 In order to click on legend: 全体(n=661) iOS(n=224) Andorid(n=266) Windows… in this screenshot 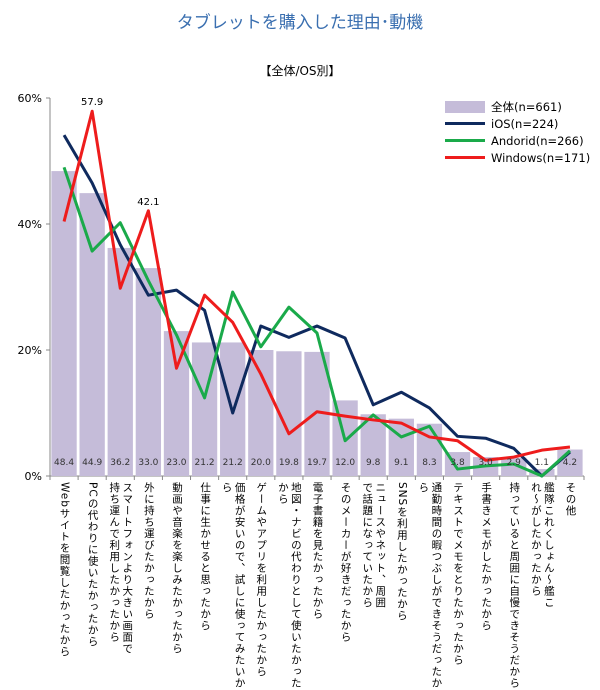, I will do `click(517, 132)`.